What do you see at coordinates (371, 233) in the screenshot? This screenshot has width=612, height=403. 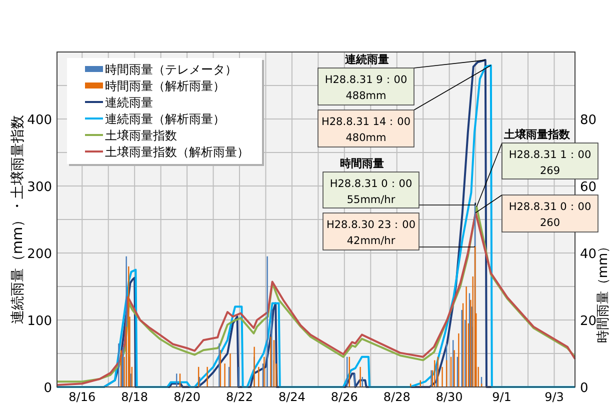 I see `annotation: H28.8.30 23：00 42mm/hr` at bounding box center [371, 233].